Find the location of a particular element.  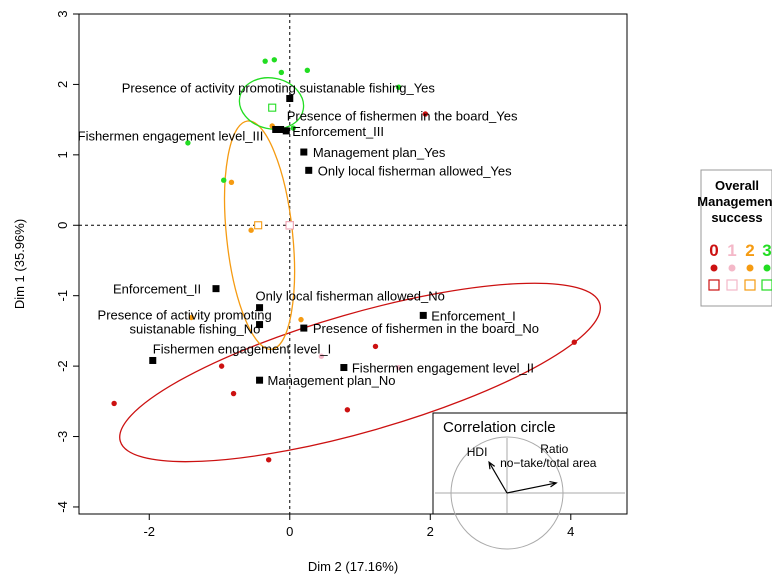

y-tick-label: 2 is located at coordinates (62, 84).